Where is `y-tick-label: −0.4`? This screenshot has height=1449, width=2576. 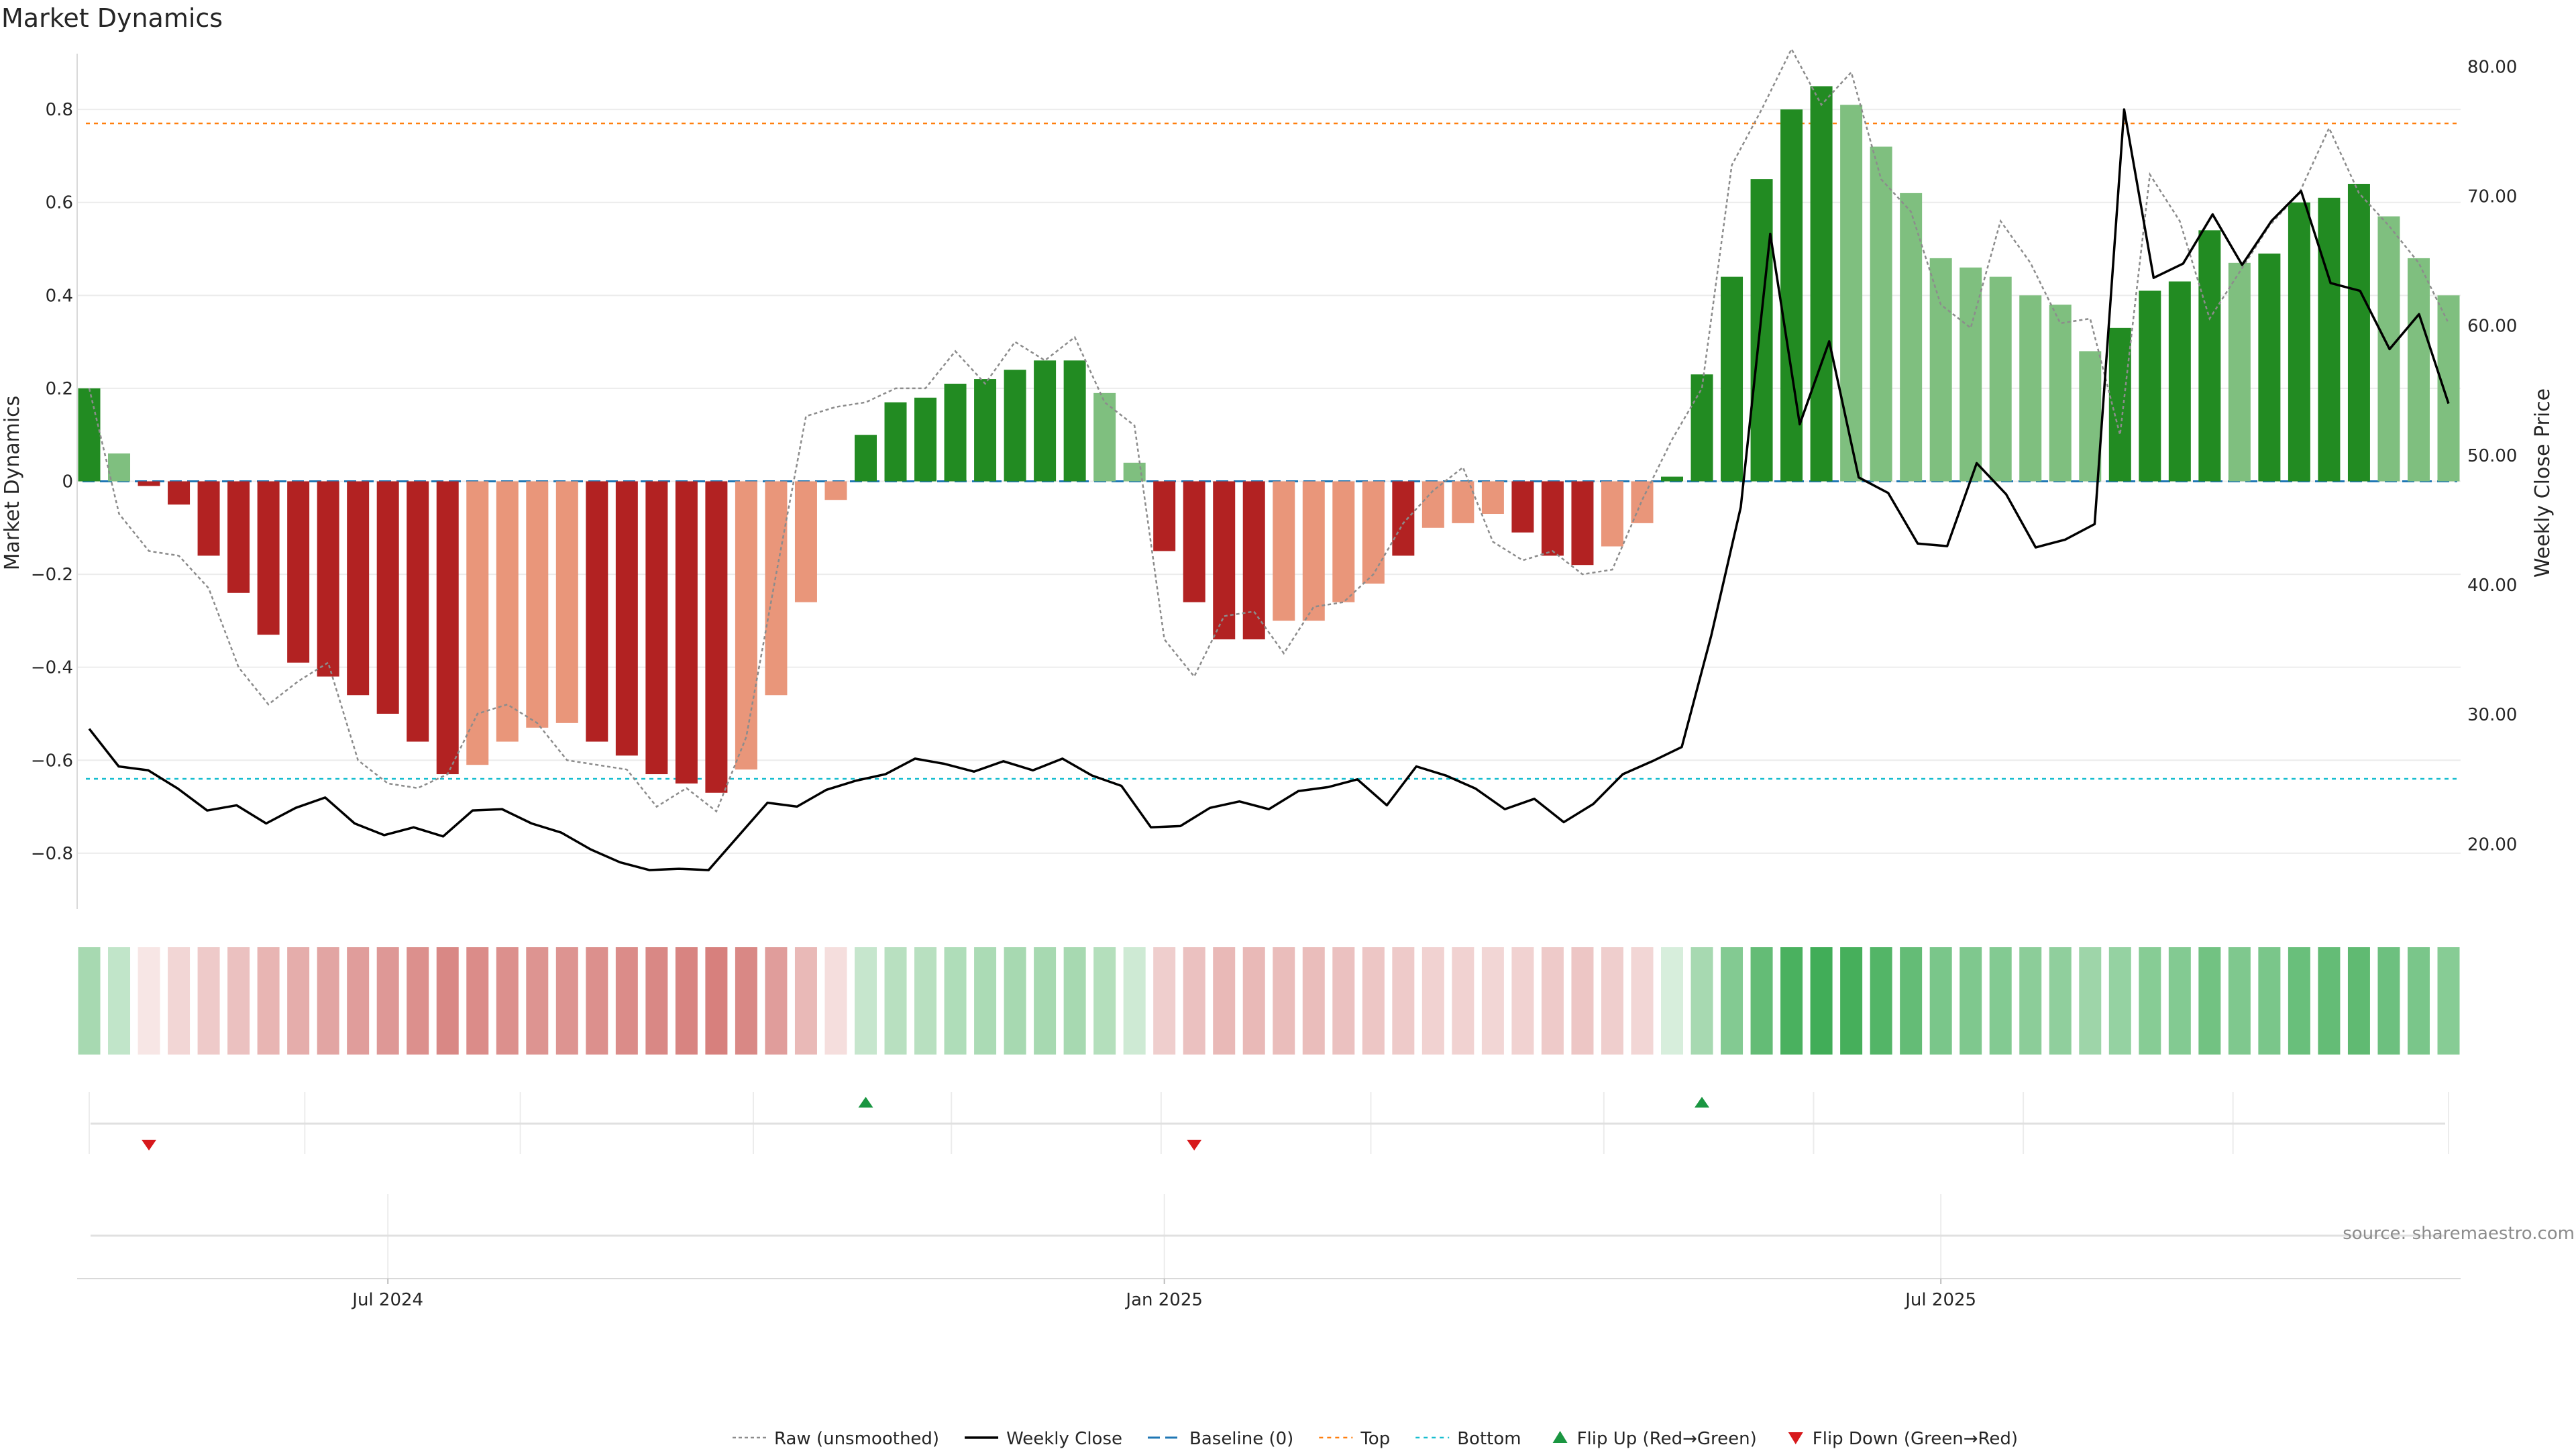 y-tick-label: −0.4 is located at coordinates (52, 668).